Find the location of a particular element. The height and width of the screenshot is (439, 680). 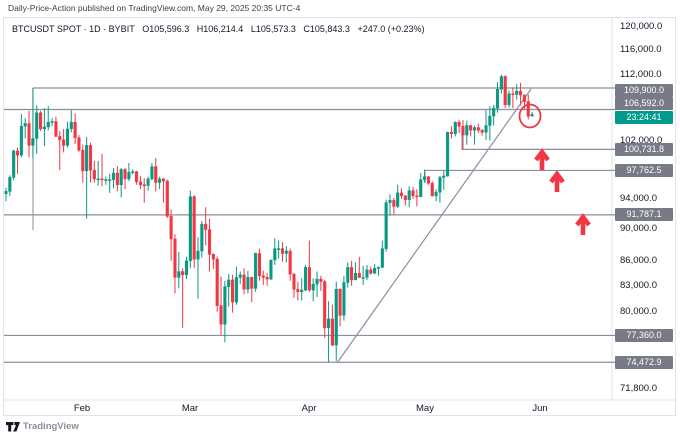

tradingview-logo: TradingView is located at coordinates (42, 426).